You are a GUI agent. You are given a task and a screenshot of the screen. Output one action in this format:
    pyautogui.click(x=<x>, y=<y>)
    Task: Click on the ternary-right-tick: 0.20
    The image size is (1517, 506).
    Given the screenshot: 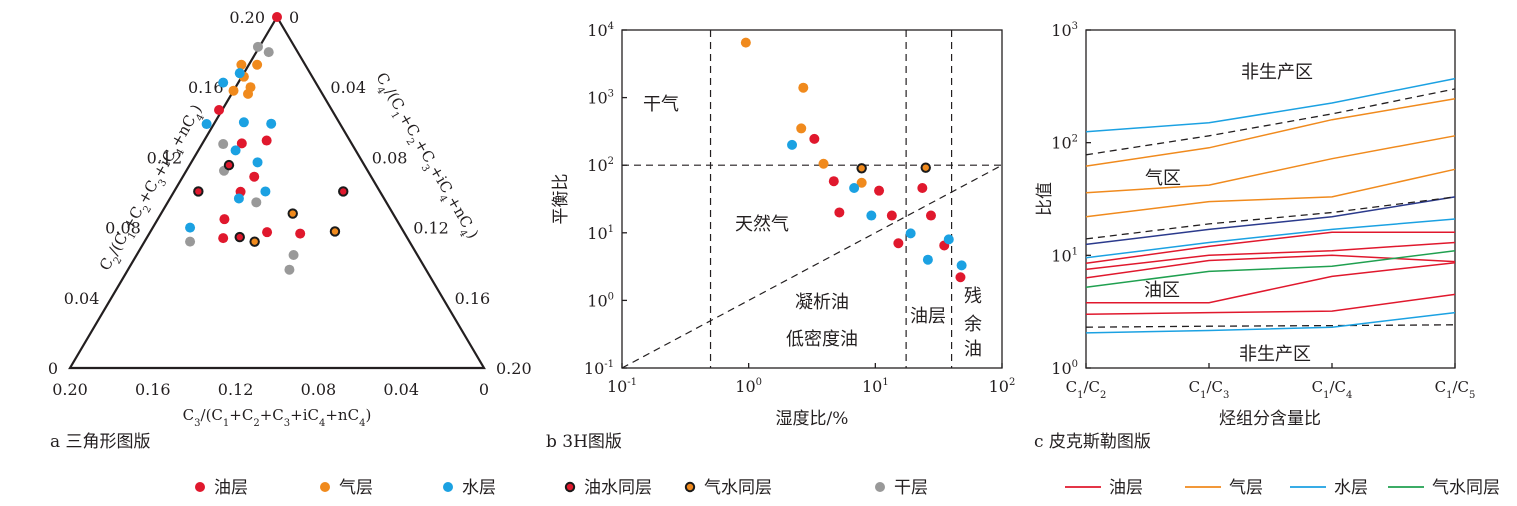 What is the action you would take?
    pyautogui.click(x=514, y=368)
    